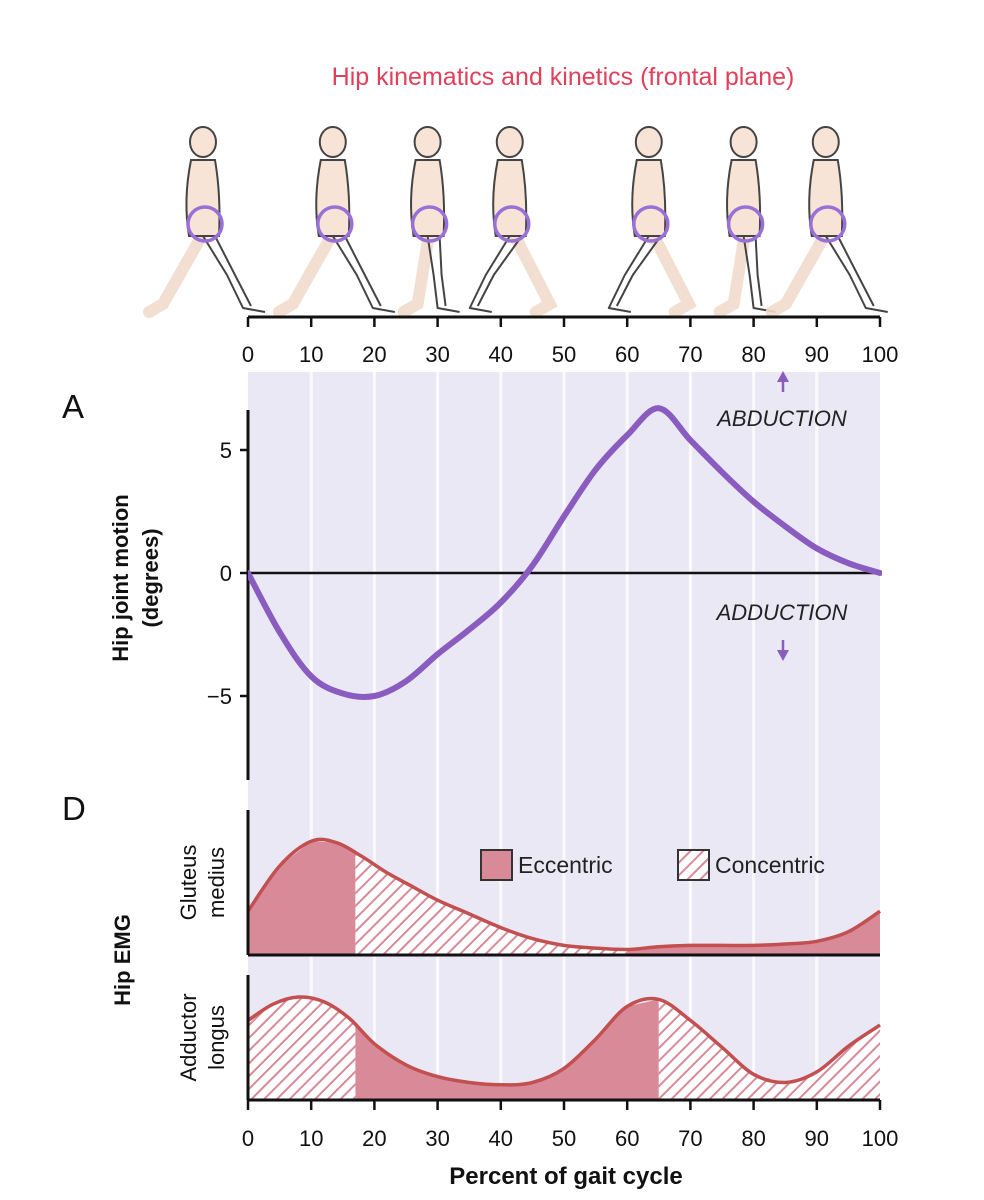  What do you see at coordinates (564, 1041) in the screenshot?
I see `adductor-longus-emg-envelope` at bounding box center [564, 1041].